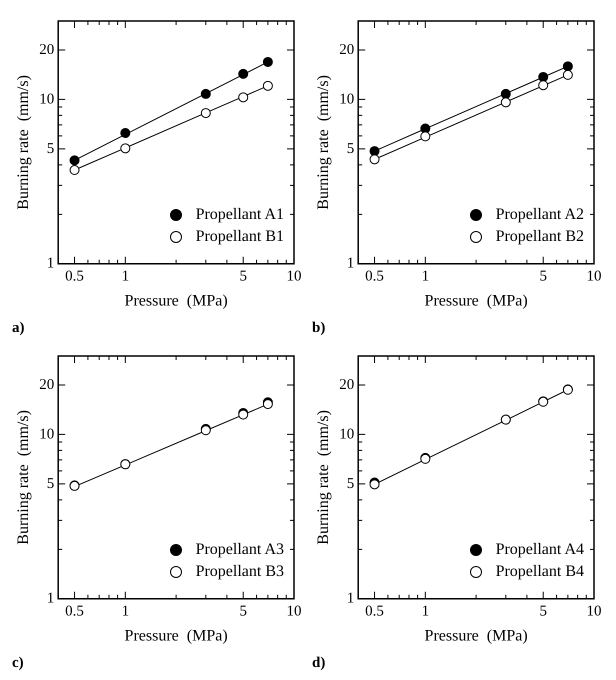 This screenshot has width=616, height=680. What do you see at coordinates (240, 215) in the screenshot?
I see `legend-label: Propellant A1` at bounding box center [240, 215].